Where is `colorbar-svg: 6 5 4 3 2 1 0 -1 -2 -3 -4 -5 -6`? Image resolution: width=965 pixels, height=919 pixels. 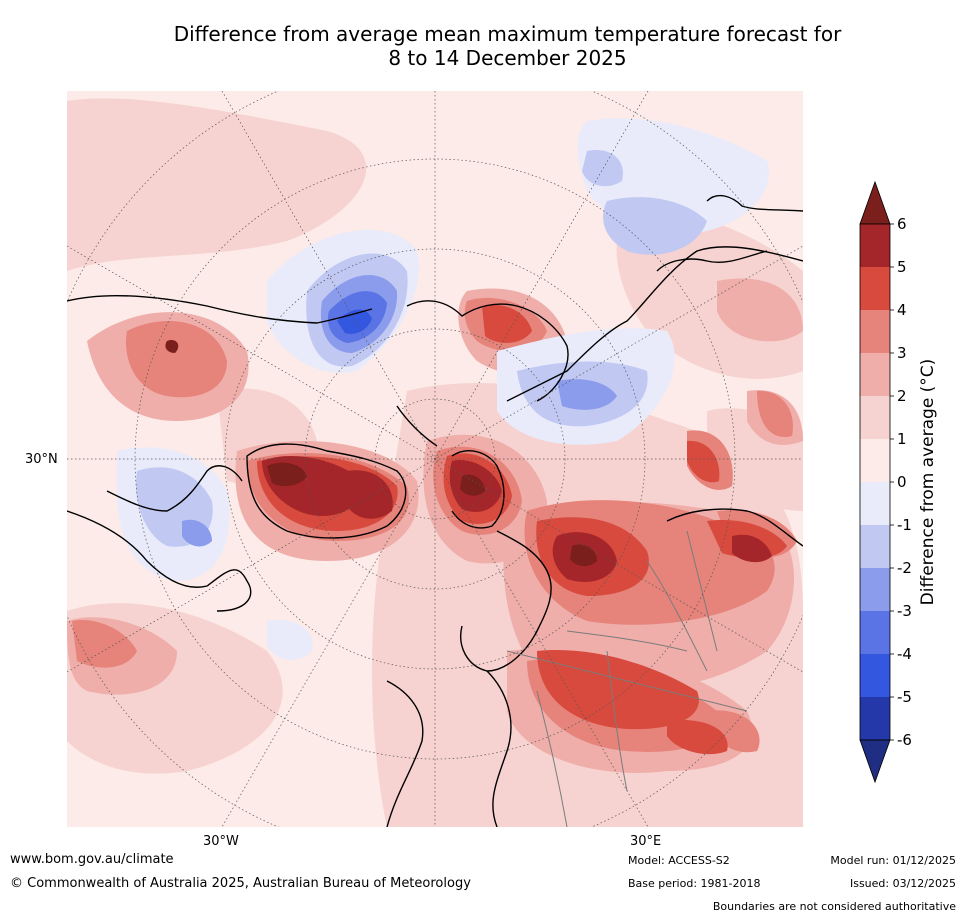 colorbar-svg: 6 5 4 3 2 1 0 -1 -2 -3 -4 -5 -6 is located at coordinates (885, 482).